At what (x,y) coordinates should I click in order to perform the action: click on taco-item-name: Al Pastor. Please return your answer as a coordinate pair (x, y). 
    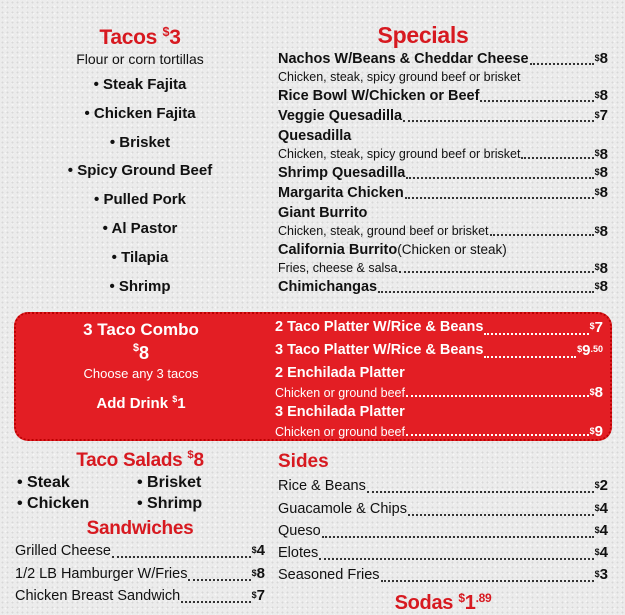
    Looking at the image, I should click on (144, 228).